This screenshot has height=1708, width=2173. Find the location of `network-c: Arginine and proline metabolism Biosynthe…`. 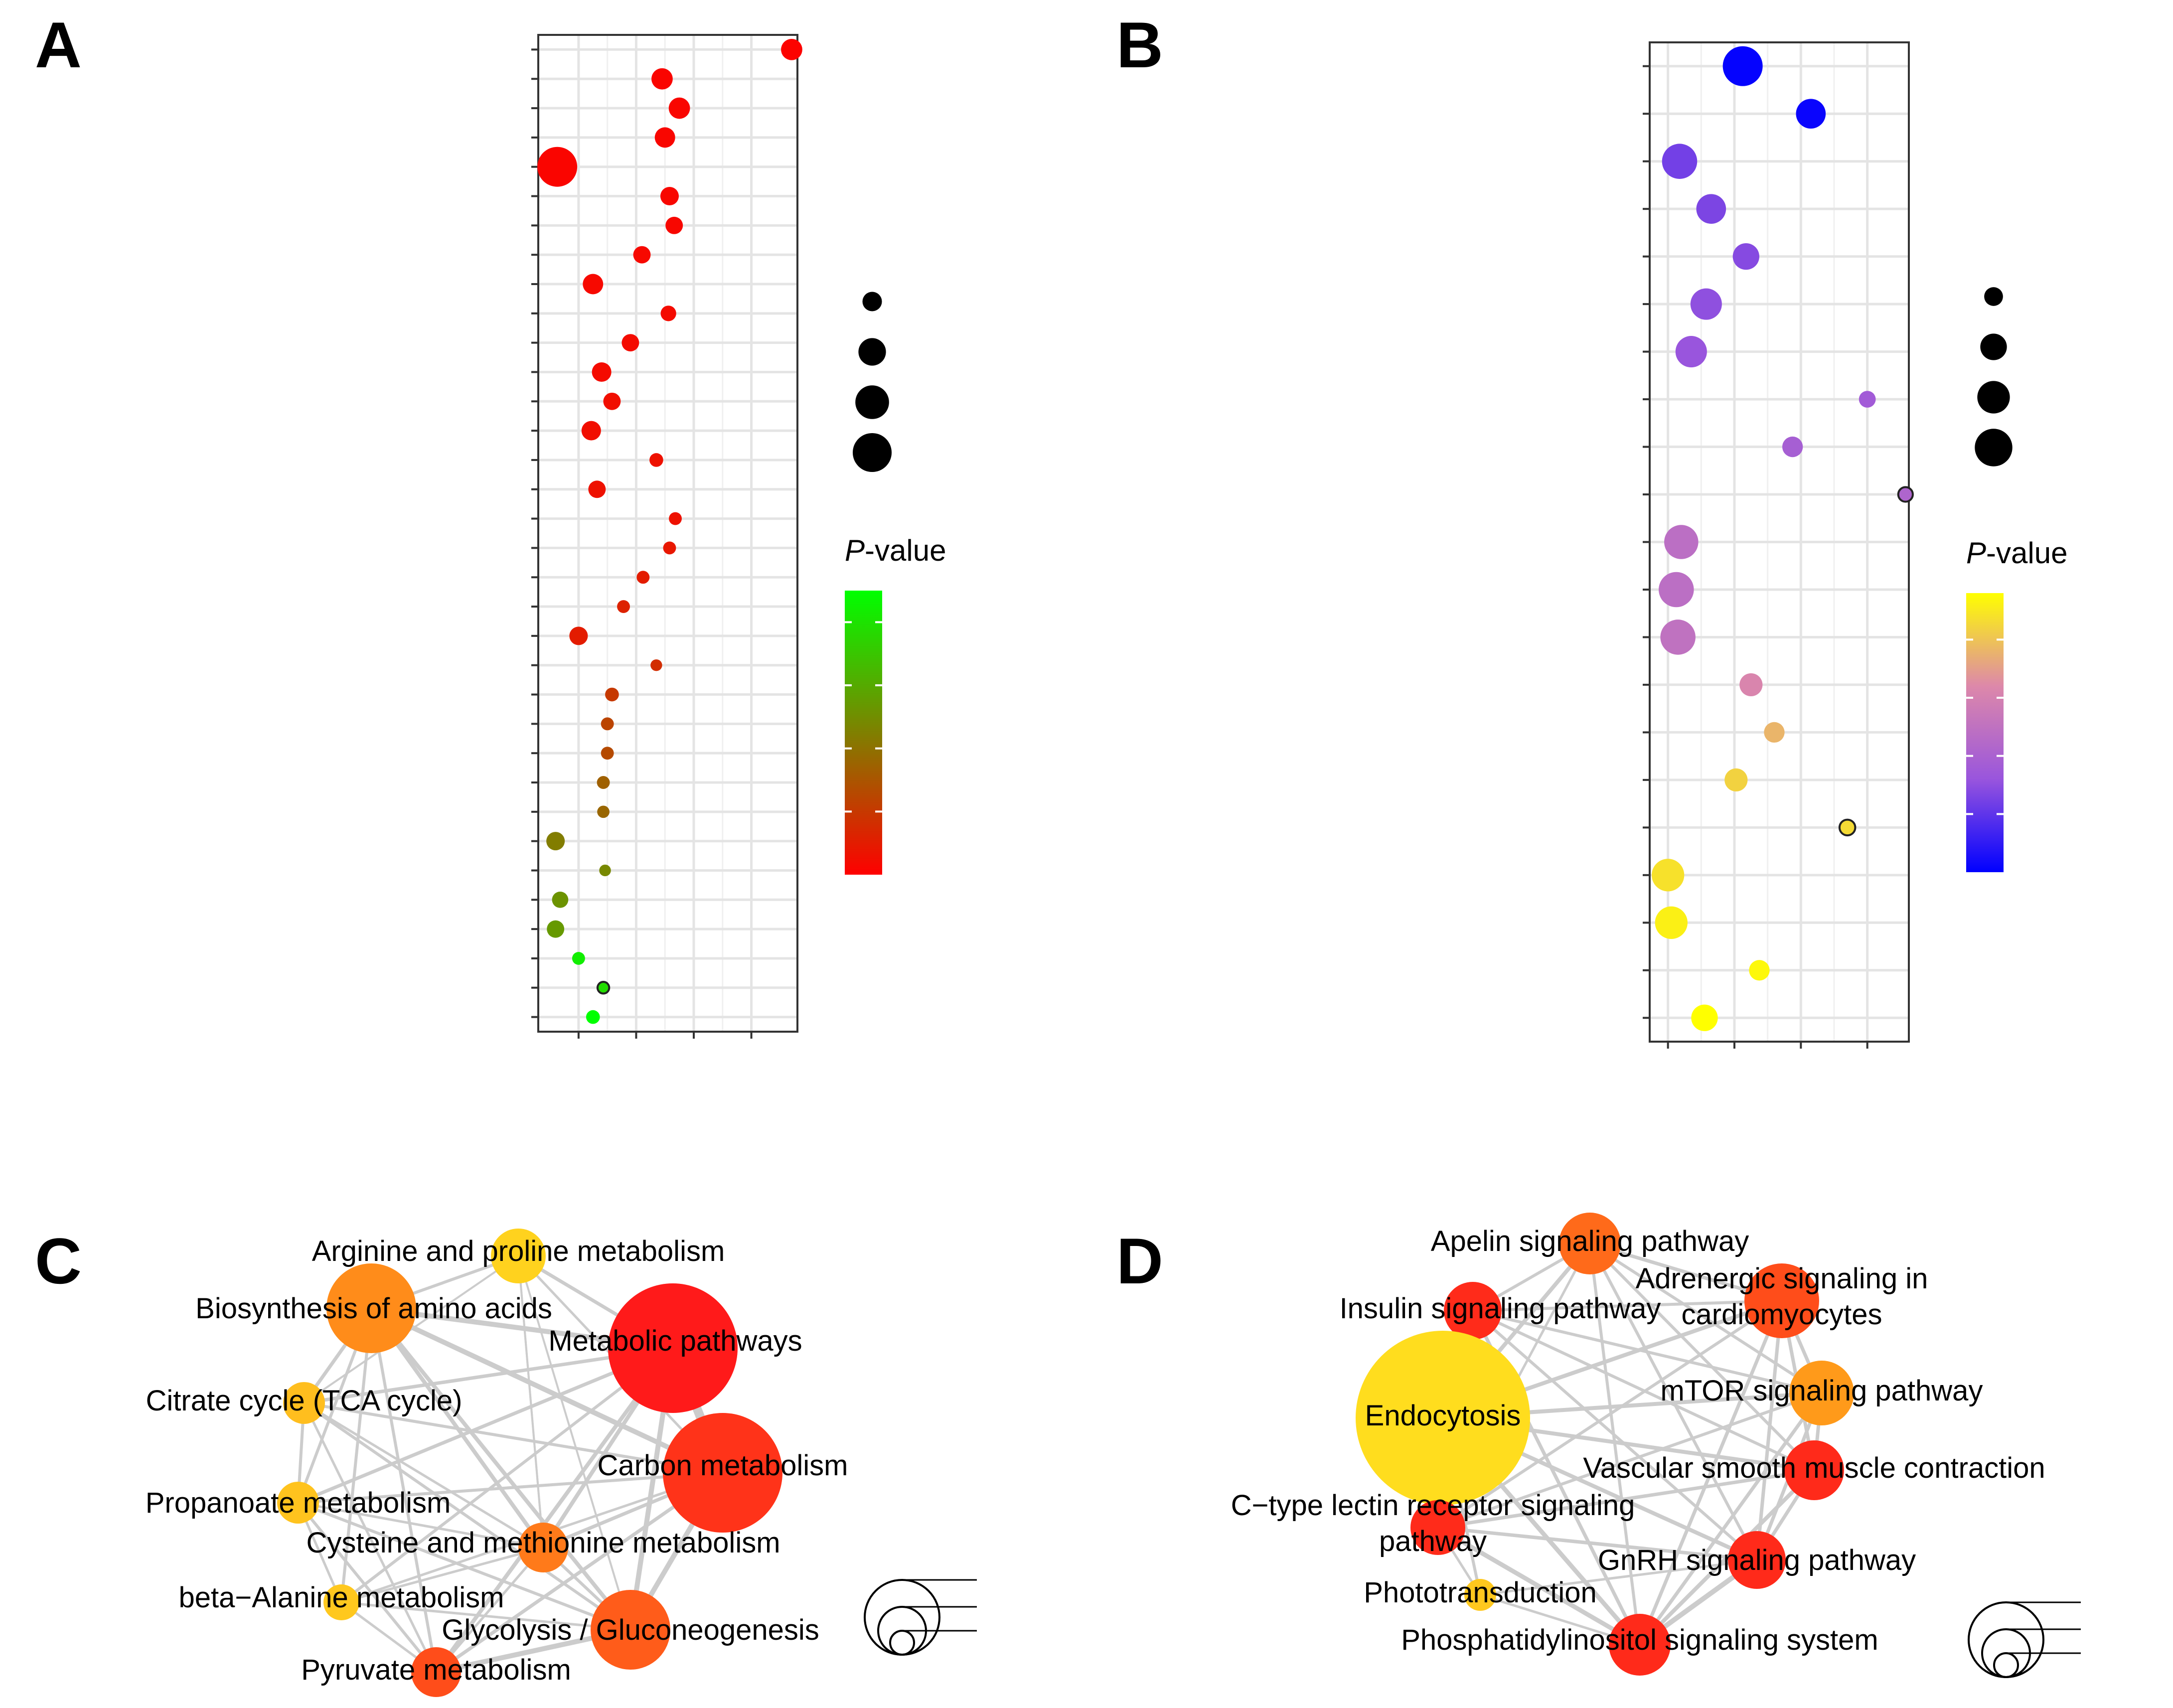

network-c: Arginine and proline metabolism Biosynthe… is located at coordinates (561, 1463).